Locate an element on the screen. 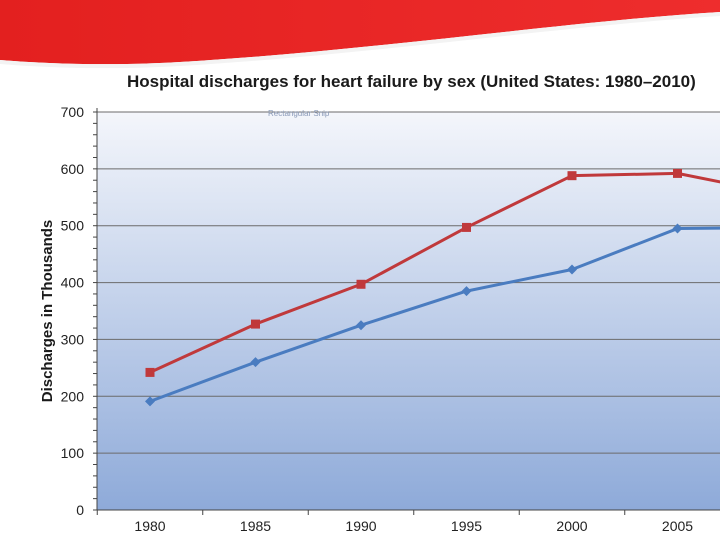 The height and width of the screenshot is (540, 720). y-axis-label: Discharges in Thousands is located at coordinates (47, 311).